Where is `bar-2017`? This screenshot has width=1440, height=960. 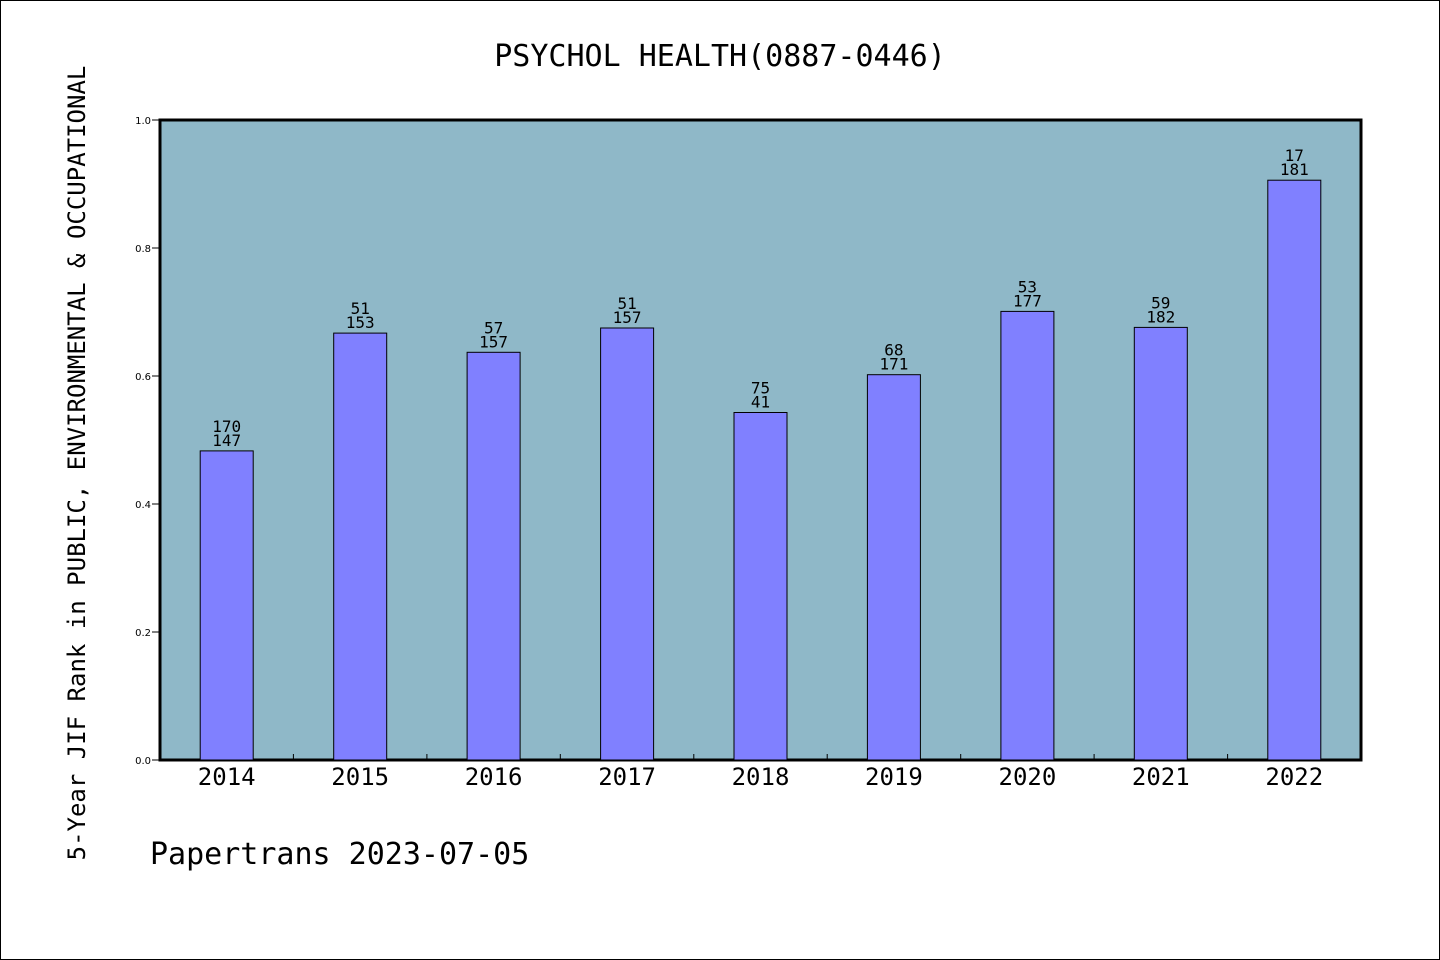
bar-2017 is located at coordinates (627, 544).